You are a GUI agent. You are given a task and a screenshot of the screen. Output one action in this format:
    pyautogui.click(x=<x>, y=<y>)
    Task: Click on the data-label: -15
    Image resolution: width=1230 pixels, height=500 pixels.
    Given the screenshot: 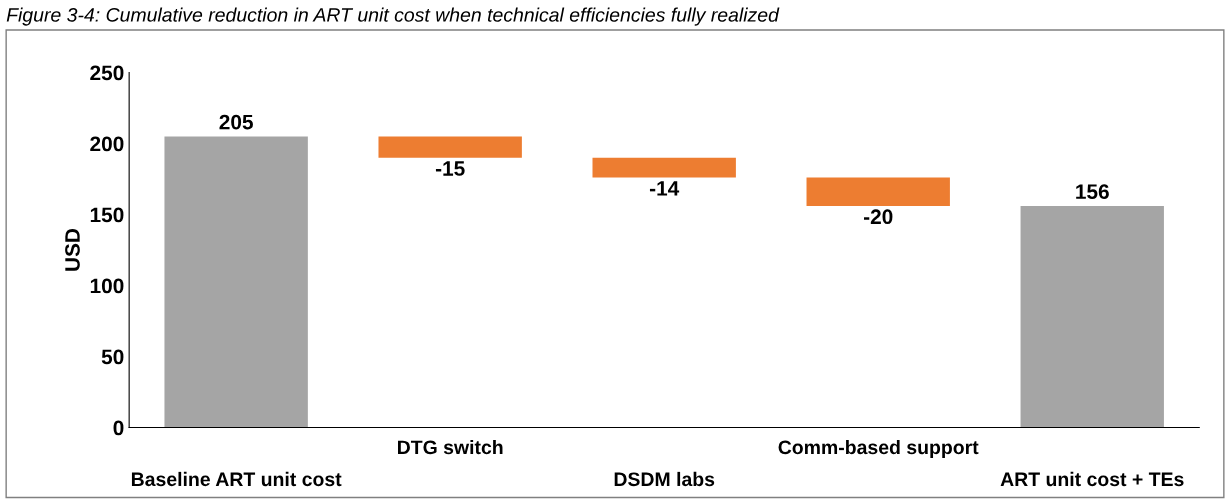 What is the action you would take?
    pyautogui.click(x=450, y=168)
    